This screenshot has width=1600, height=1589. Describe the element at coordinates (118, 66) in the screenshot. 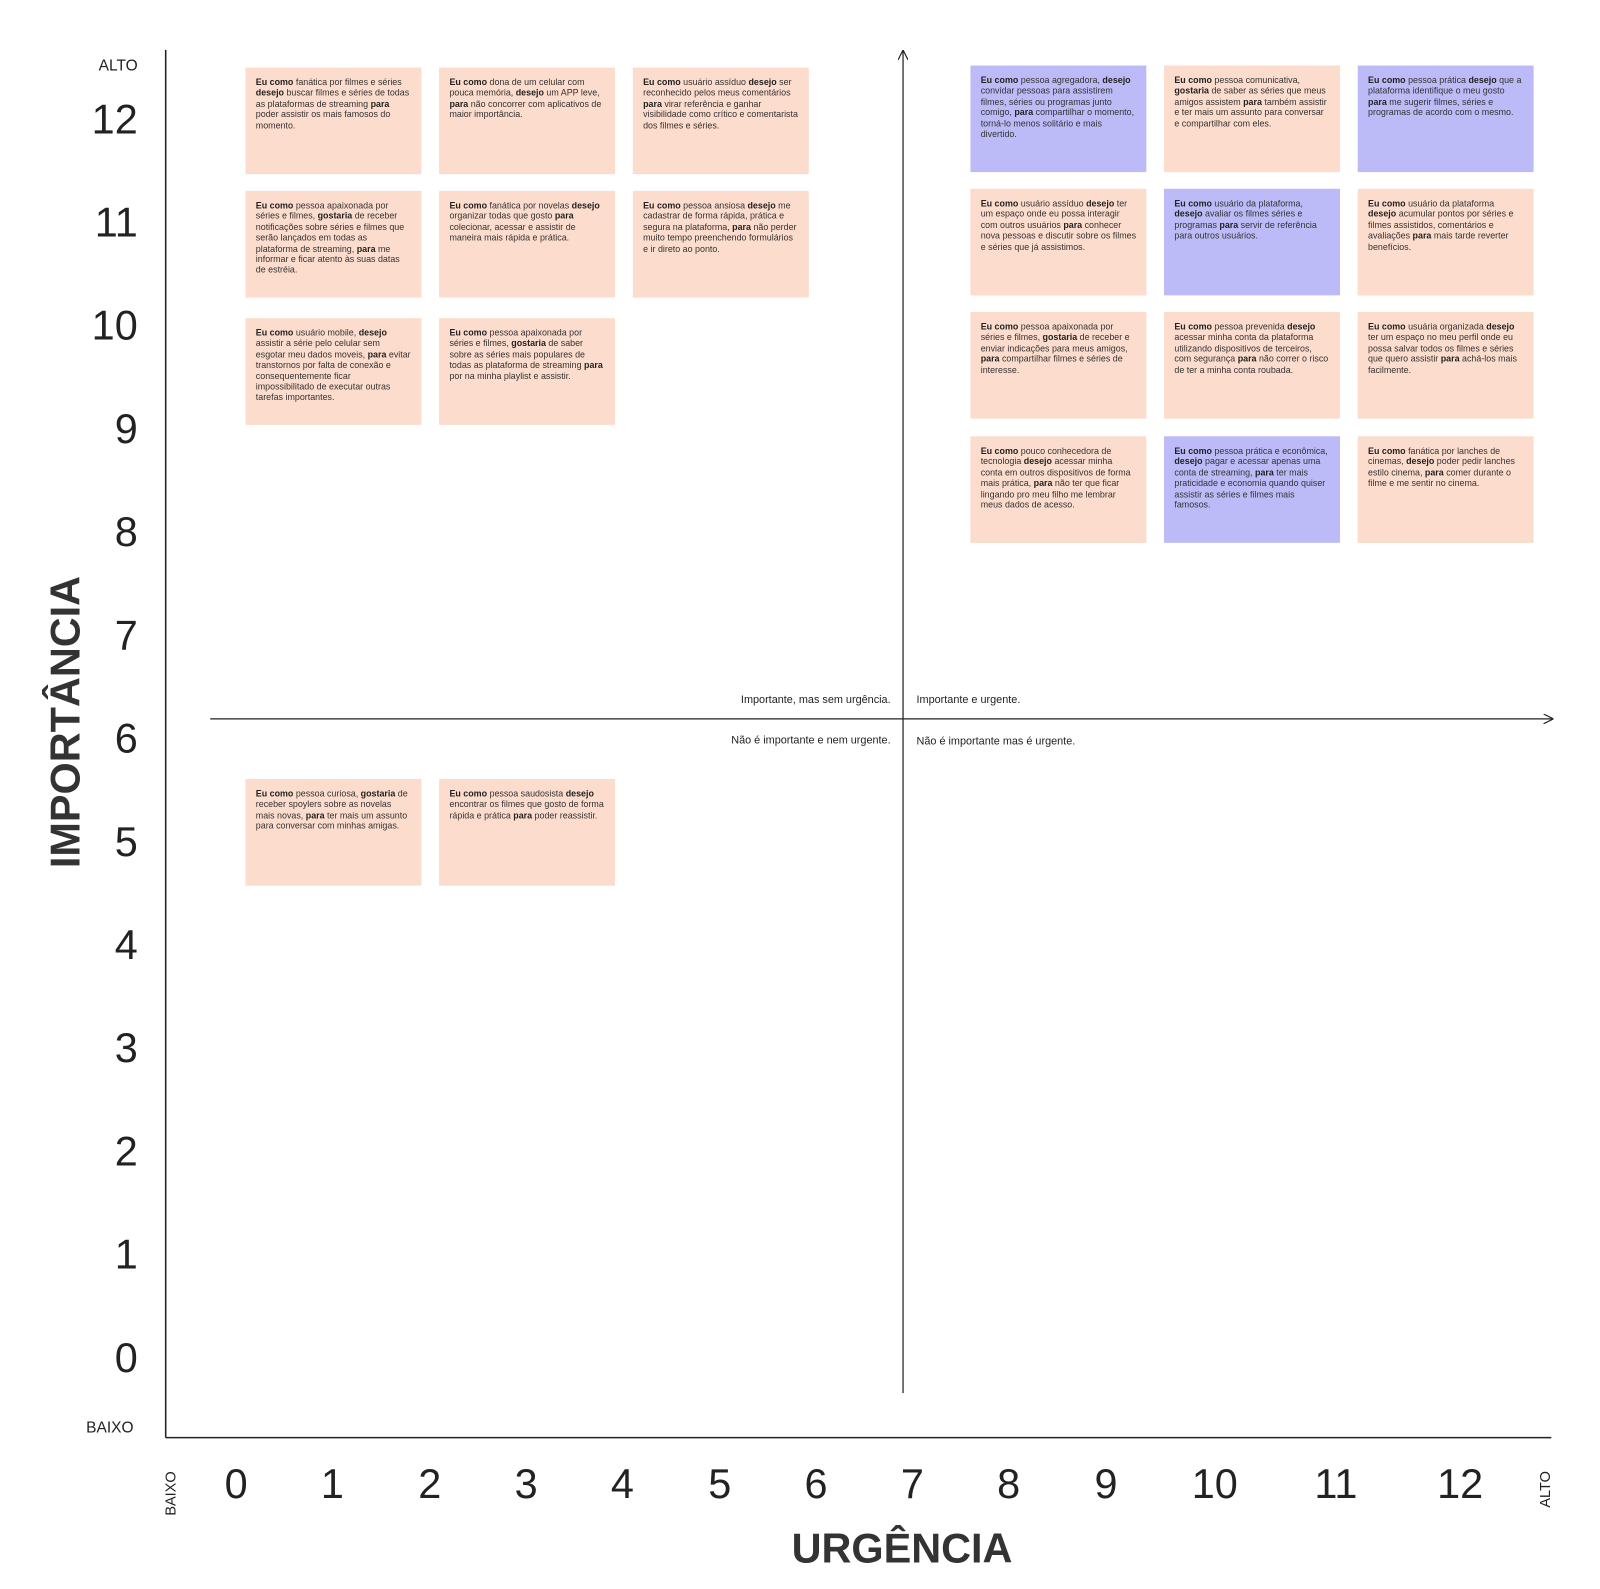

I see `y-high-label: ALTO` at that location.